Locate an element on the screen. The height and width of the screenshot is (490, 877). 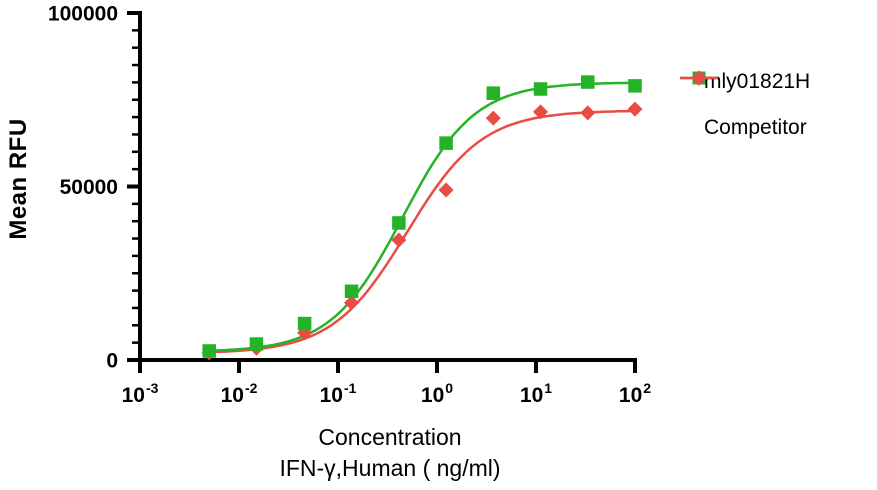
x-axis-title-line1: Concentration is located at coordinates (390, 437).